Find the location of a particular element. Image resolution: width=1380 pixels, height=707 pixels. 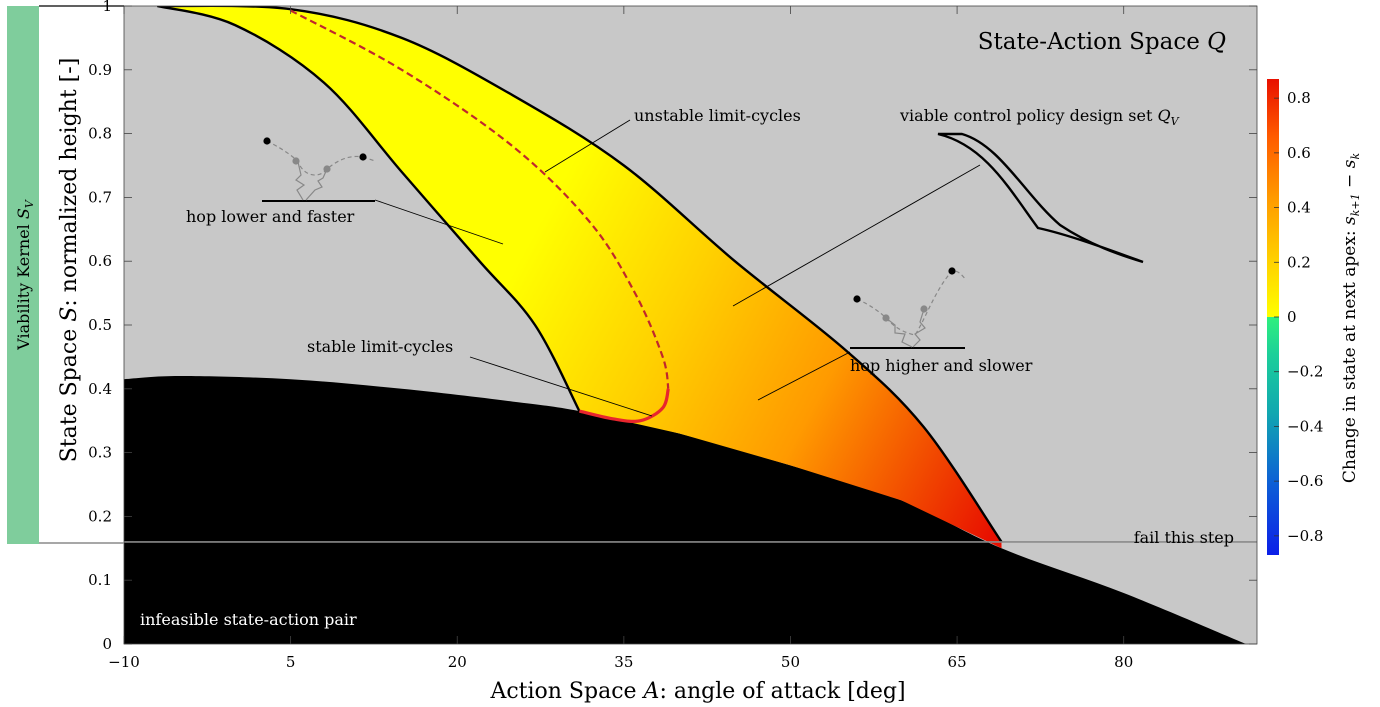

annotation-fail: fail this step is located at coordinates (1184, 537).